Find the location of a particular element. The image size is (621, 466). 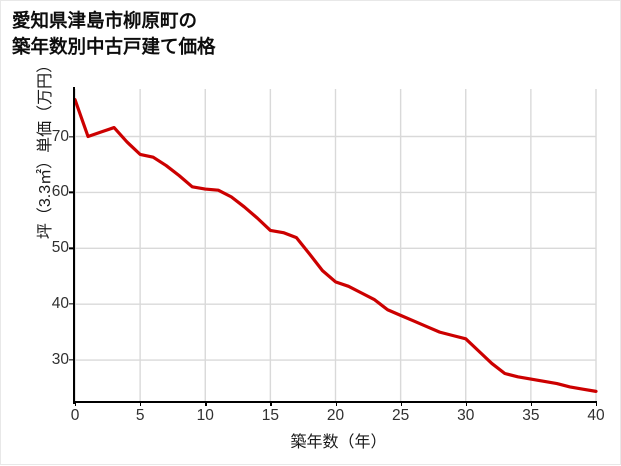

x-tick-label: 5 is located at coordinates (140, 415).